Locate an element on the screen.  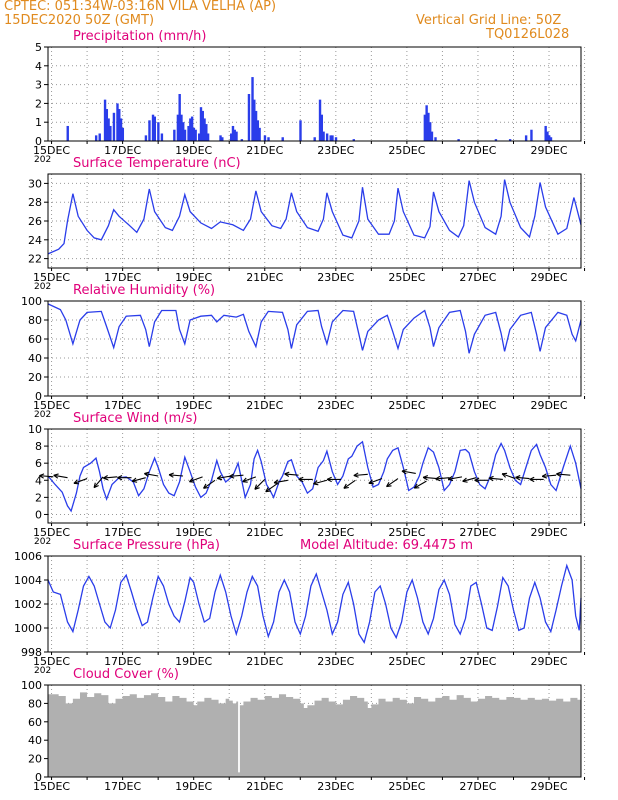
header-model: TQ0126L028 is located at coordinates (528, 34).